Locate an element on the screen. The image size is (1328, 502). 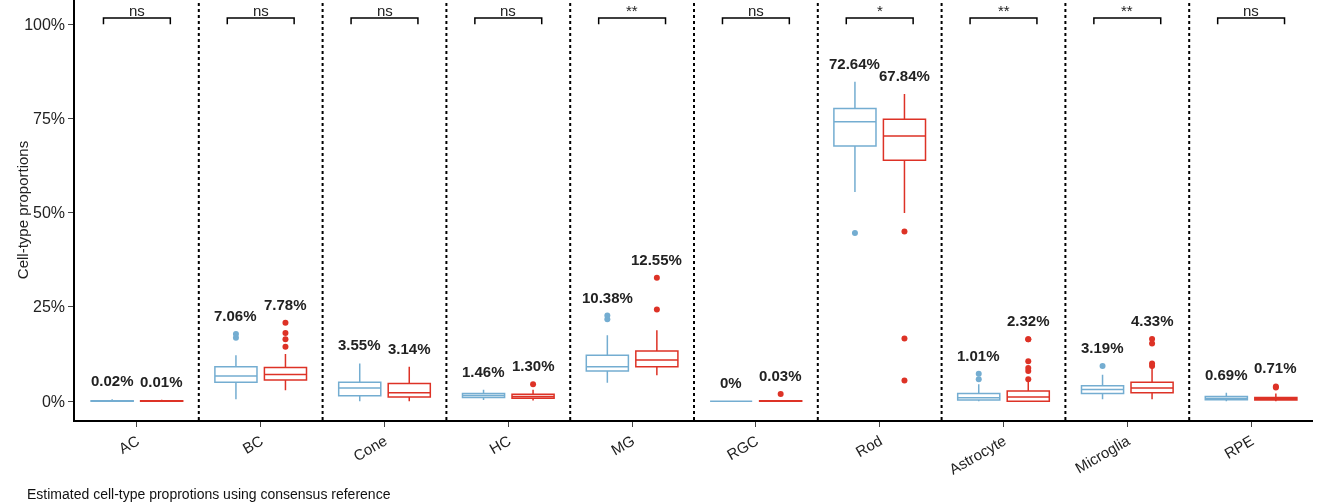
text: 0.71% is located at coordinates (1275, 367).